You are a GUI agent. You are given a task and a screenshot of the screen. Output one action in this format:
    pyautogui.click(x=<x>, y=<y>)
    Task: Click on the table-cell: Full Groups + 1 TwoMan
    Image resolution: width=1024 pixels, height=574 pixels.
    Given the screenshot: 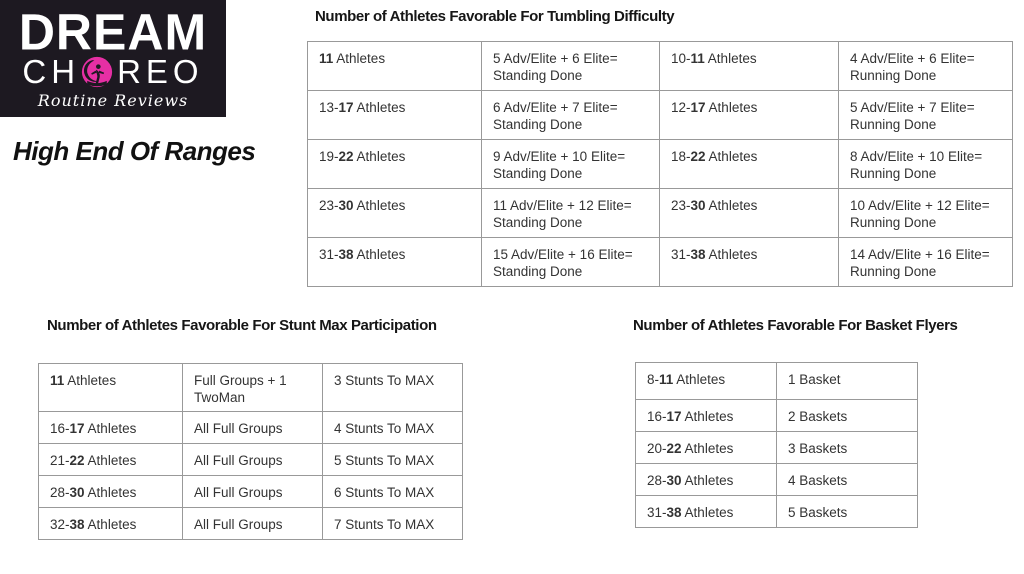 What is the action you would take?
    pyautogui.click(x=252, y=387)
    